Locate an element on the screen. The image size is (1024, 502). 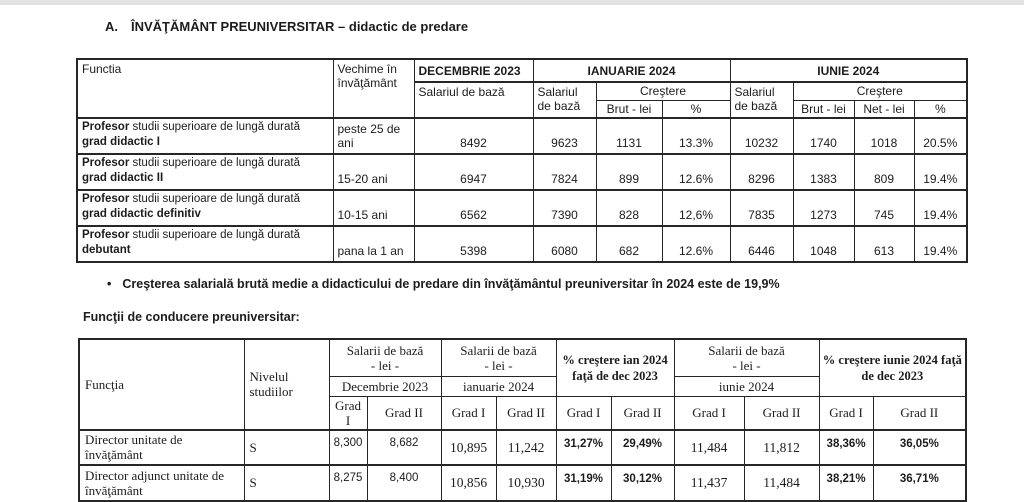
t1-header-ianuarie-2024: IANUARIE 2024 is located at coordinates (631, 70).